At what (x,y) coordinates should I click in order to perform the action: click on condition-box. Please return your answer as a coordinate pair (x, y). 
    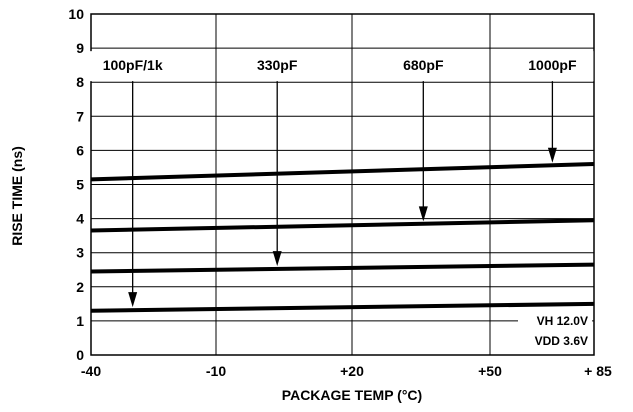
    Looking at the image, I should click on (555, 331).